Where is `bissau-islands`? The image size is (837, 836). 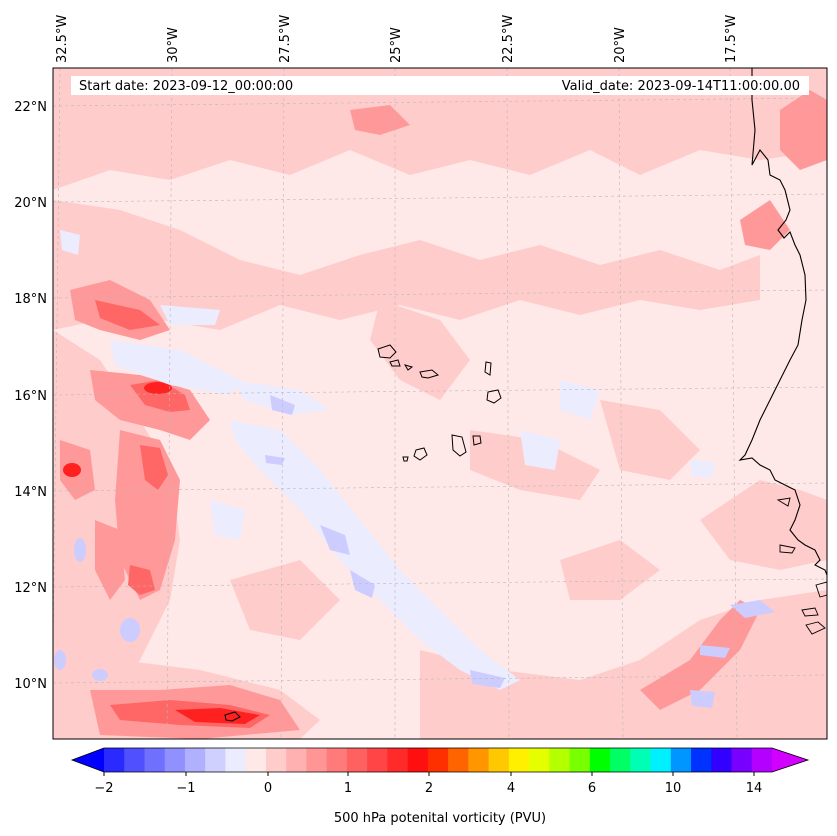 bissau-islands is located at coordinates (801, 566).